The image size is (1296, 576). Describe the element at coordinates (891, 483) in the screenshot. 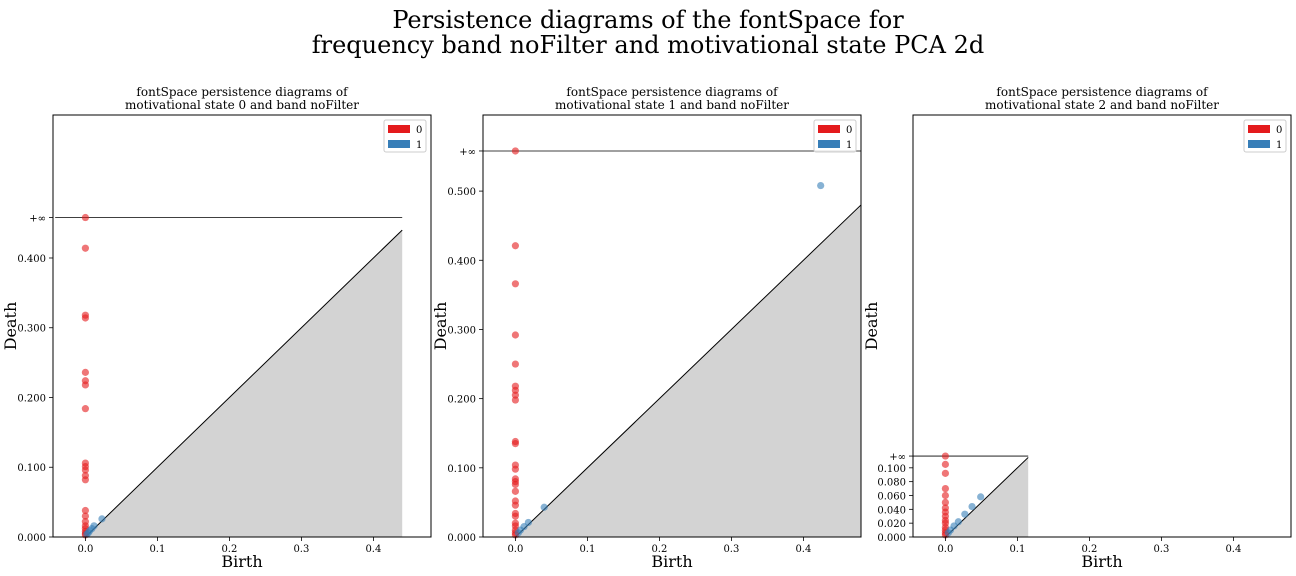

I see `y-tick-label: 0.080` at that location.